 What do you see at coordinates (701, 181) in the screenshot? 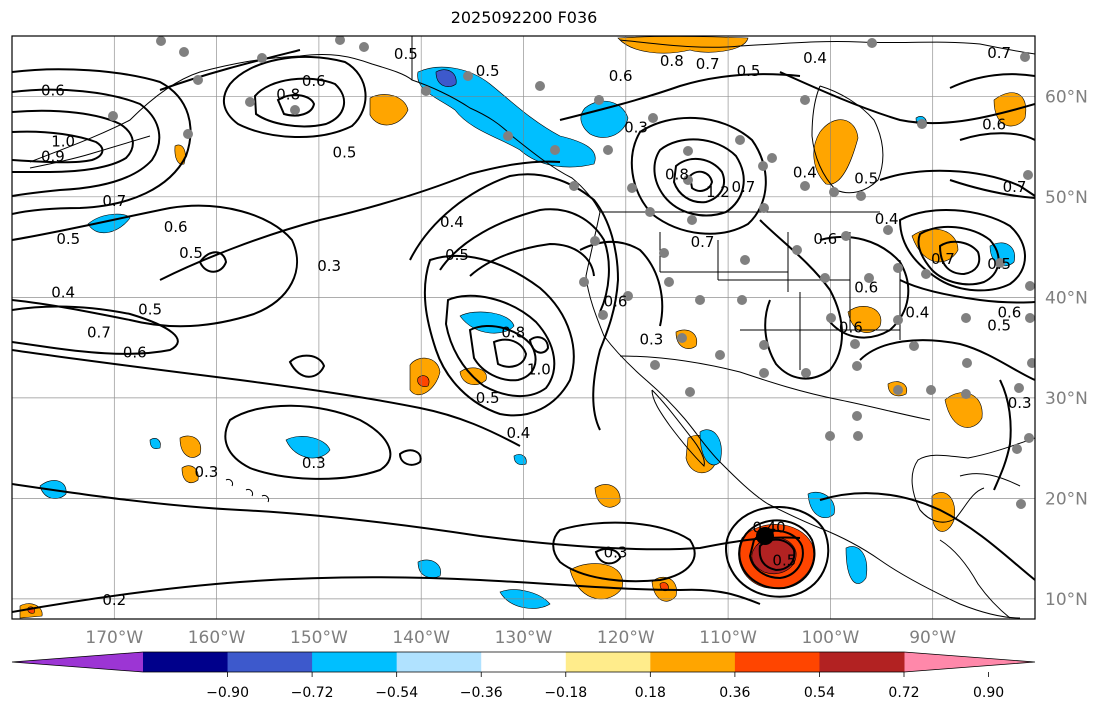
I see `contour-bc-high4` at bounding box center [701, 181].